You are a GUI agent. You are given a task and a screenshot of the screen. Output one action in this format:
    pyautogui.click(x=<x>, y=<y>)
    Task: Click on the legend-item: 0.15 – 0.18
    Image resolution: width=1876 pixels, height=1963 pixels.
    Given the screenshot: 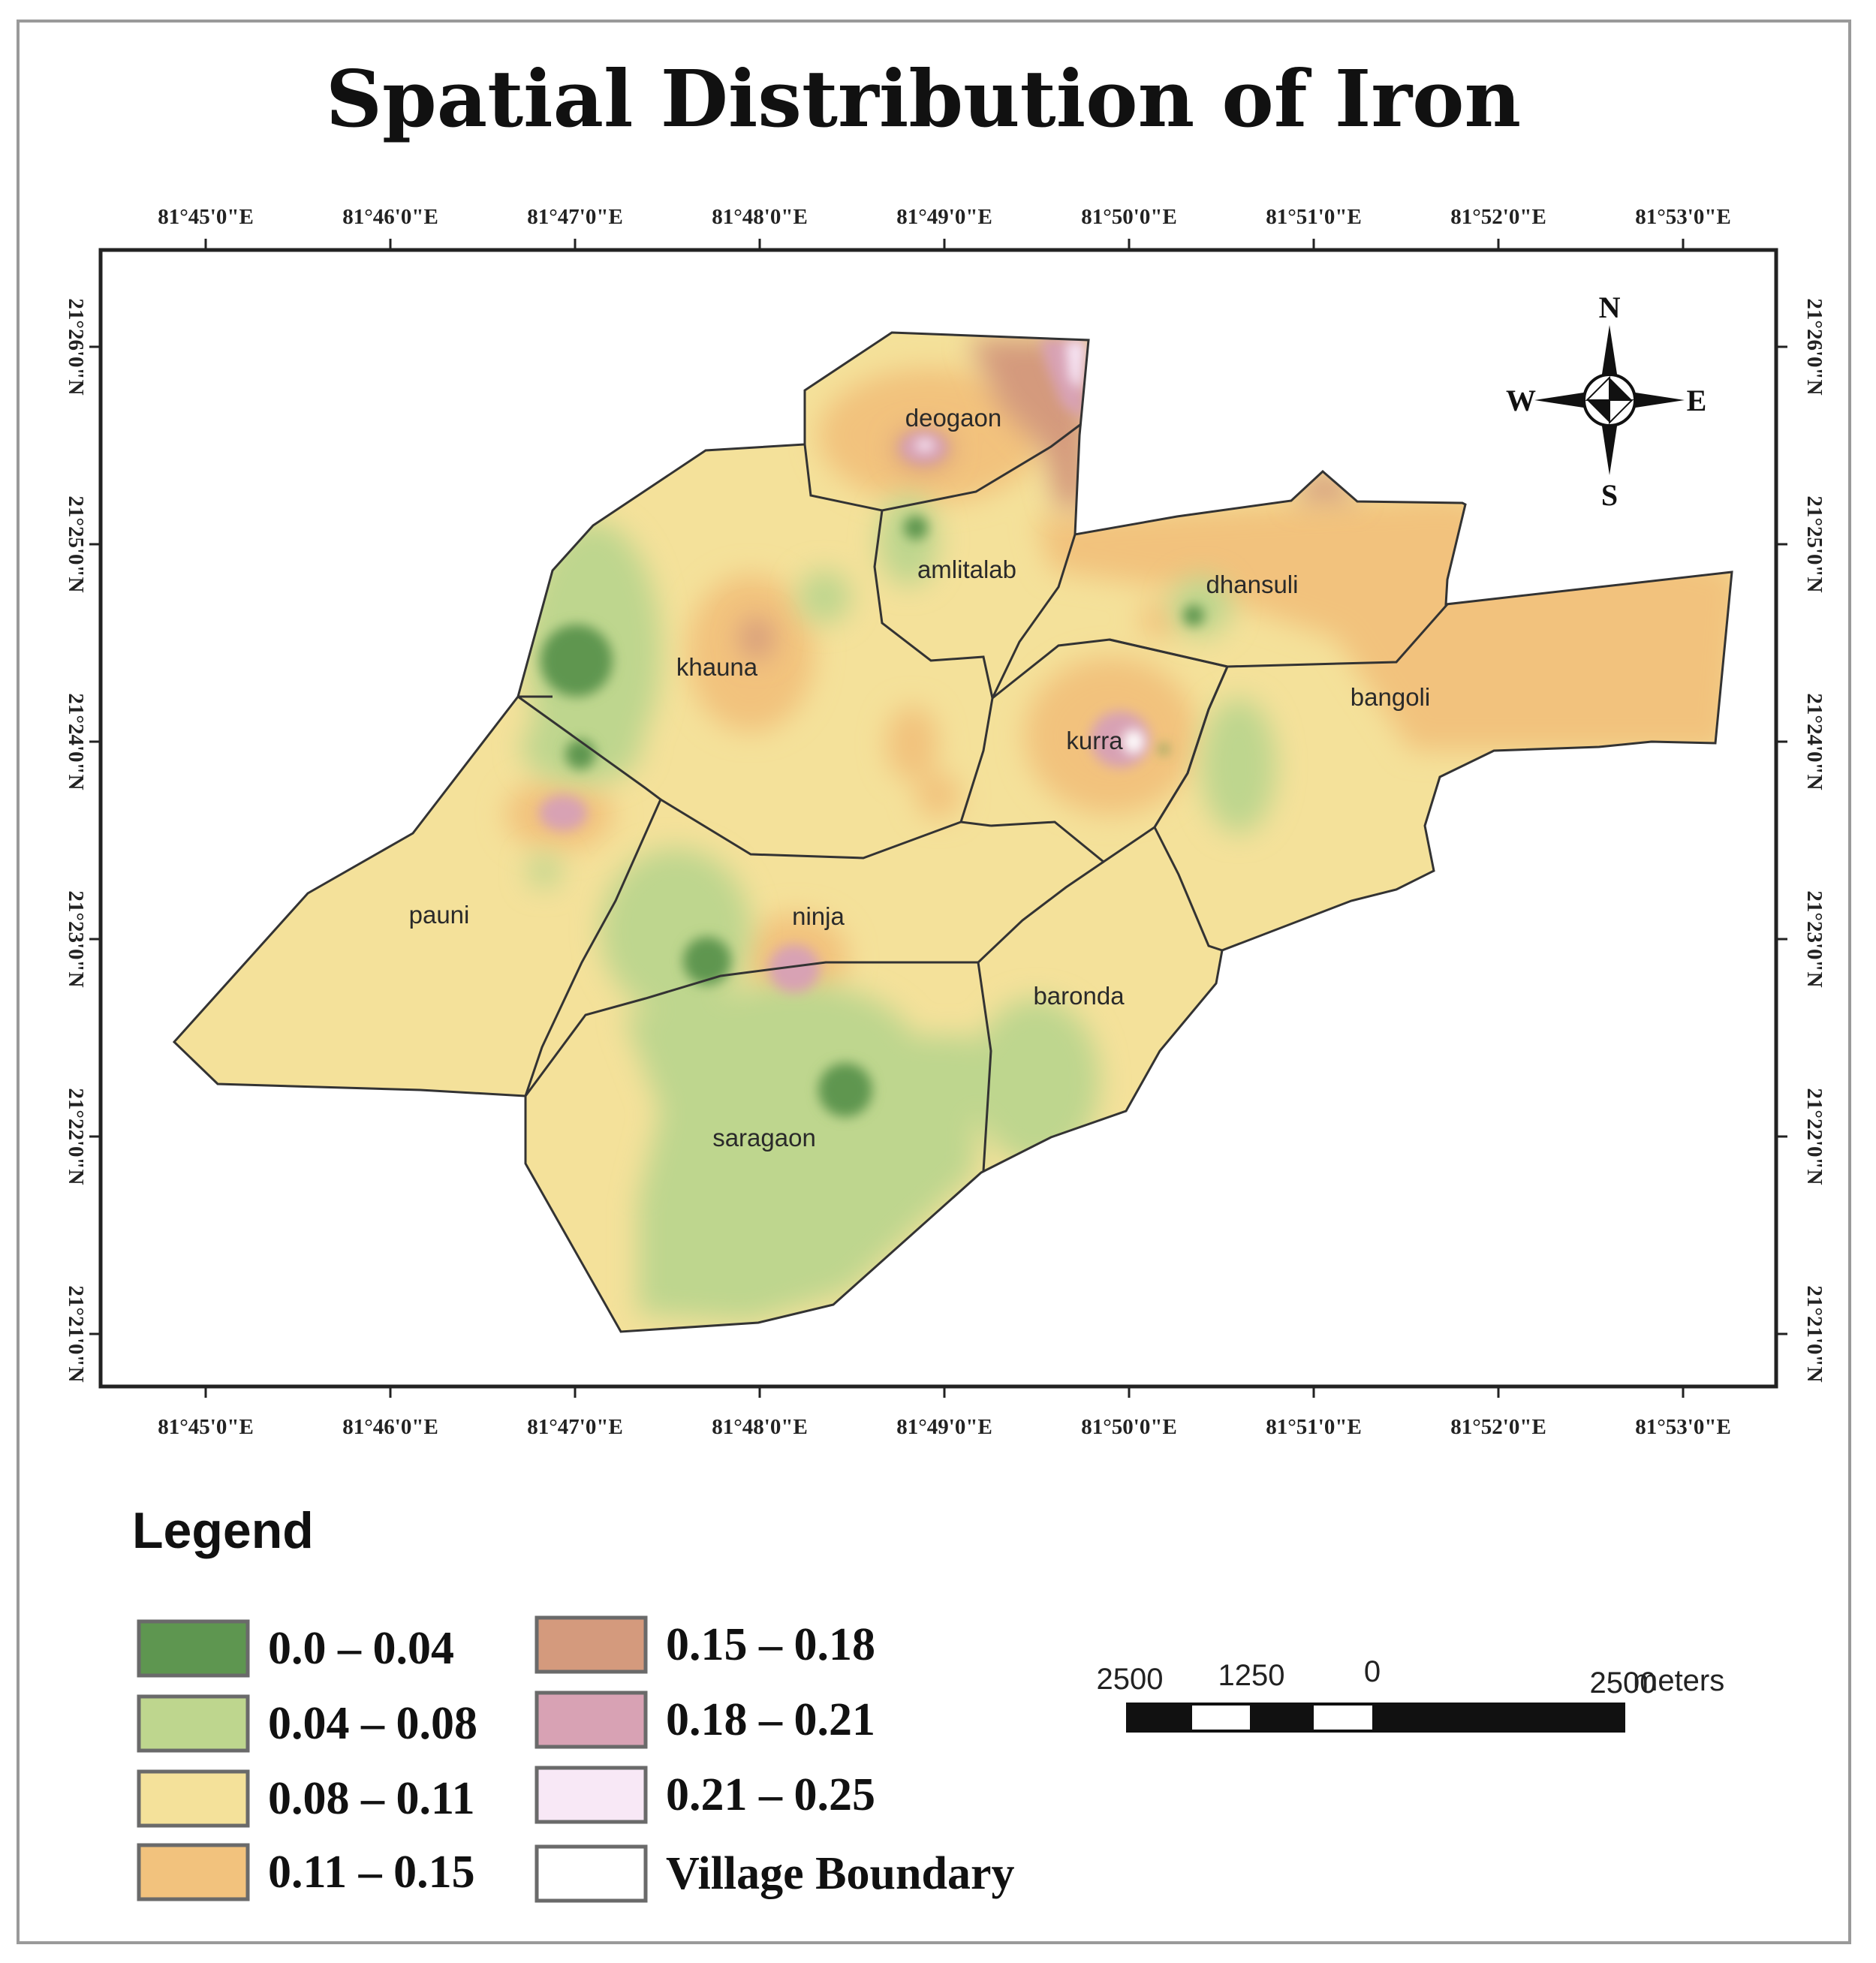 What is the action you would take?
    pyautogui.click(x=704, y=1644)
    